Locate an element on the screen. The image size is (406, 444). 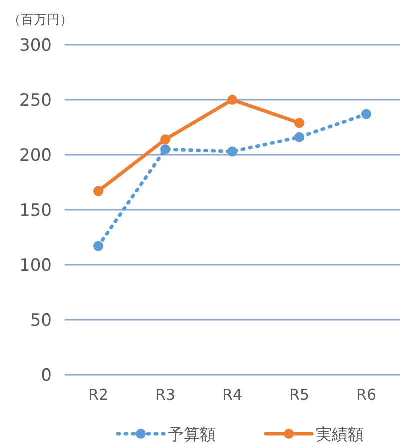
x-tick-label: R2 is located at coordinates (98, 395).